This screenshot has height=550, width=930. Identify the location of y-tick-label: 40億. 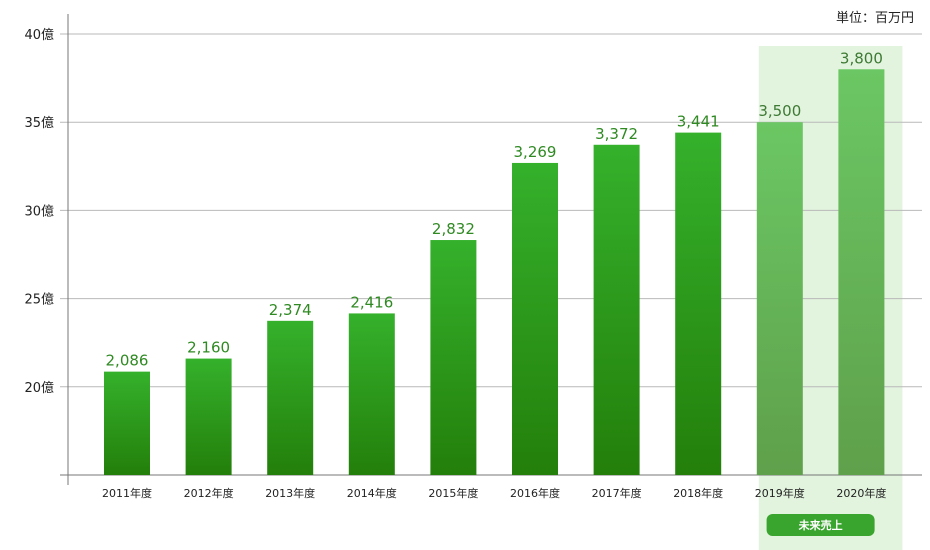
(39, 35).